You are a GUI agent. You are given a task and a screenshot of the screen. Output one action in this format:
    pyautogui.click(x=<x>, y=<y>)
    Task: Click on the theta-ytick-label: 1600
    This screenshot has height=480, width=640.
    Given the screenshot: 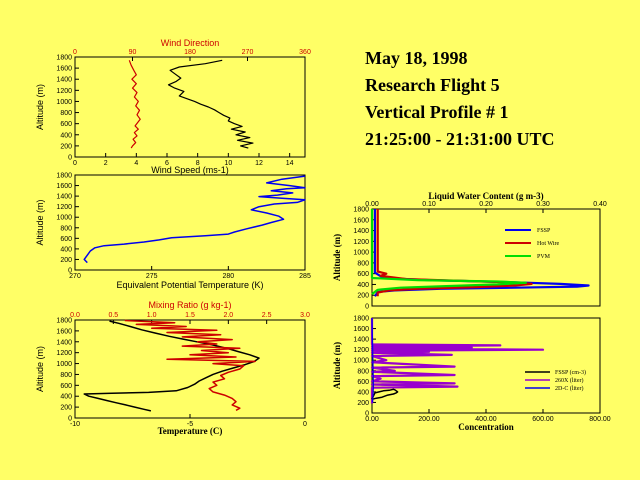 What is the action you would take?
    pyautogui.click(x=64, y=186)
    